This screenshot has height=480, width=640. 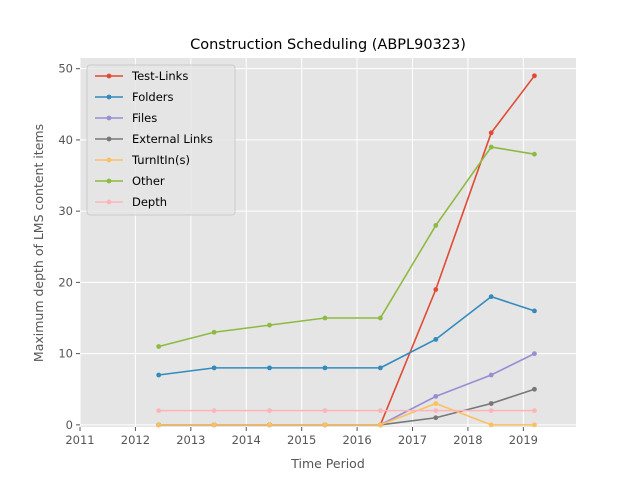 What do you see at coordinates (109, 181) in the screenshot?
I see `legend-marker-other` at bounding box center [109, 181].